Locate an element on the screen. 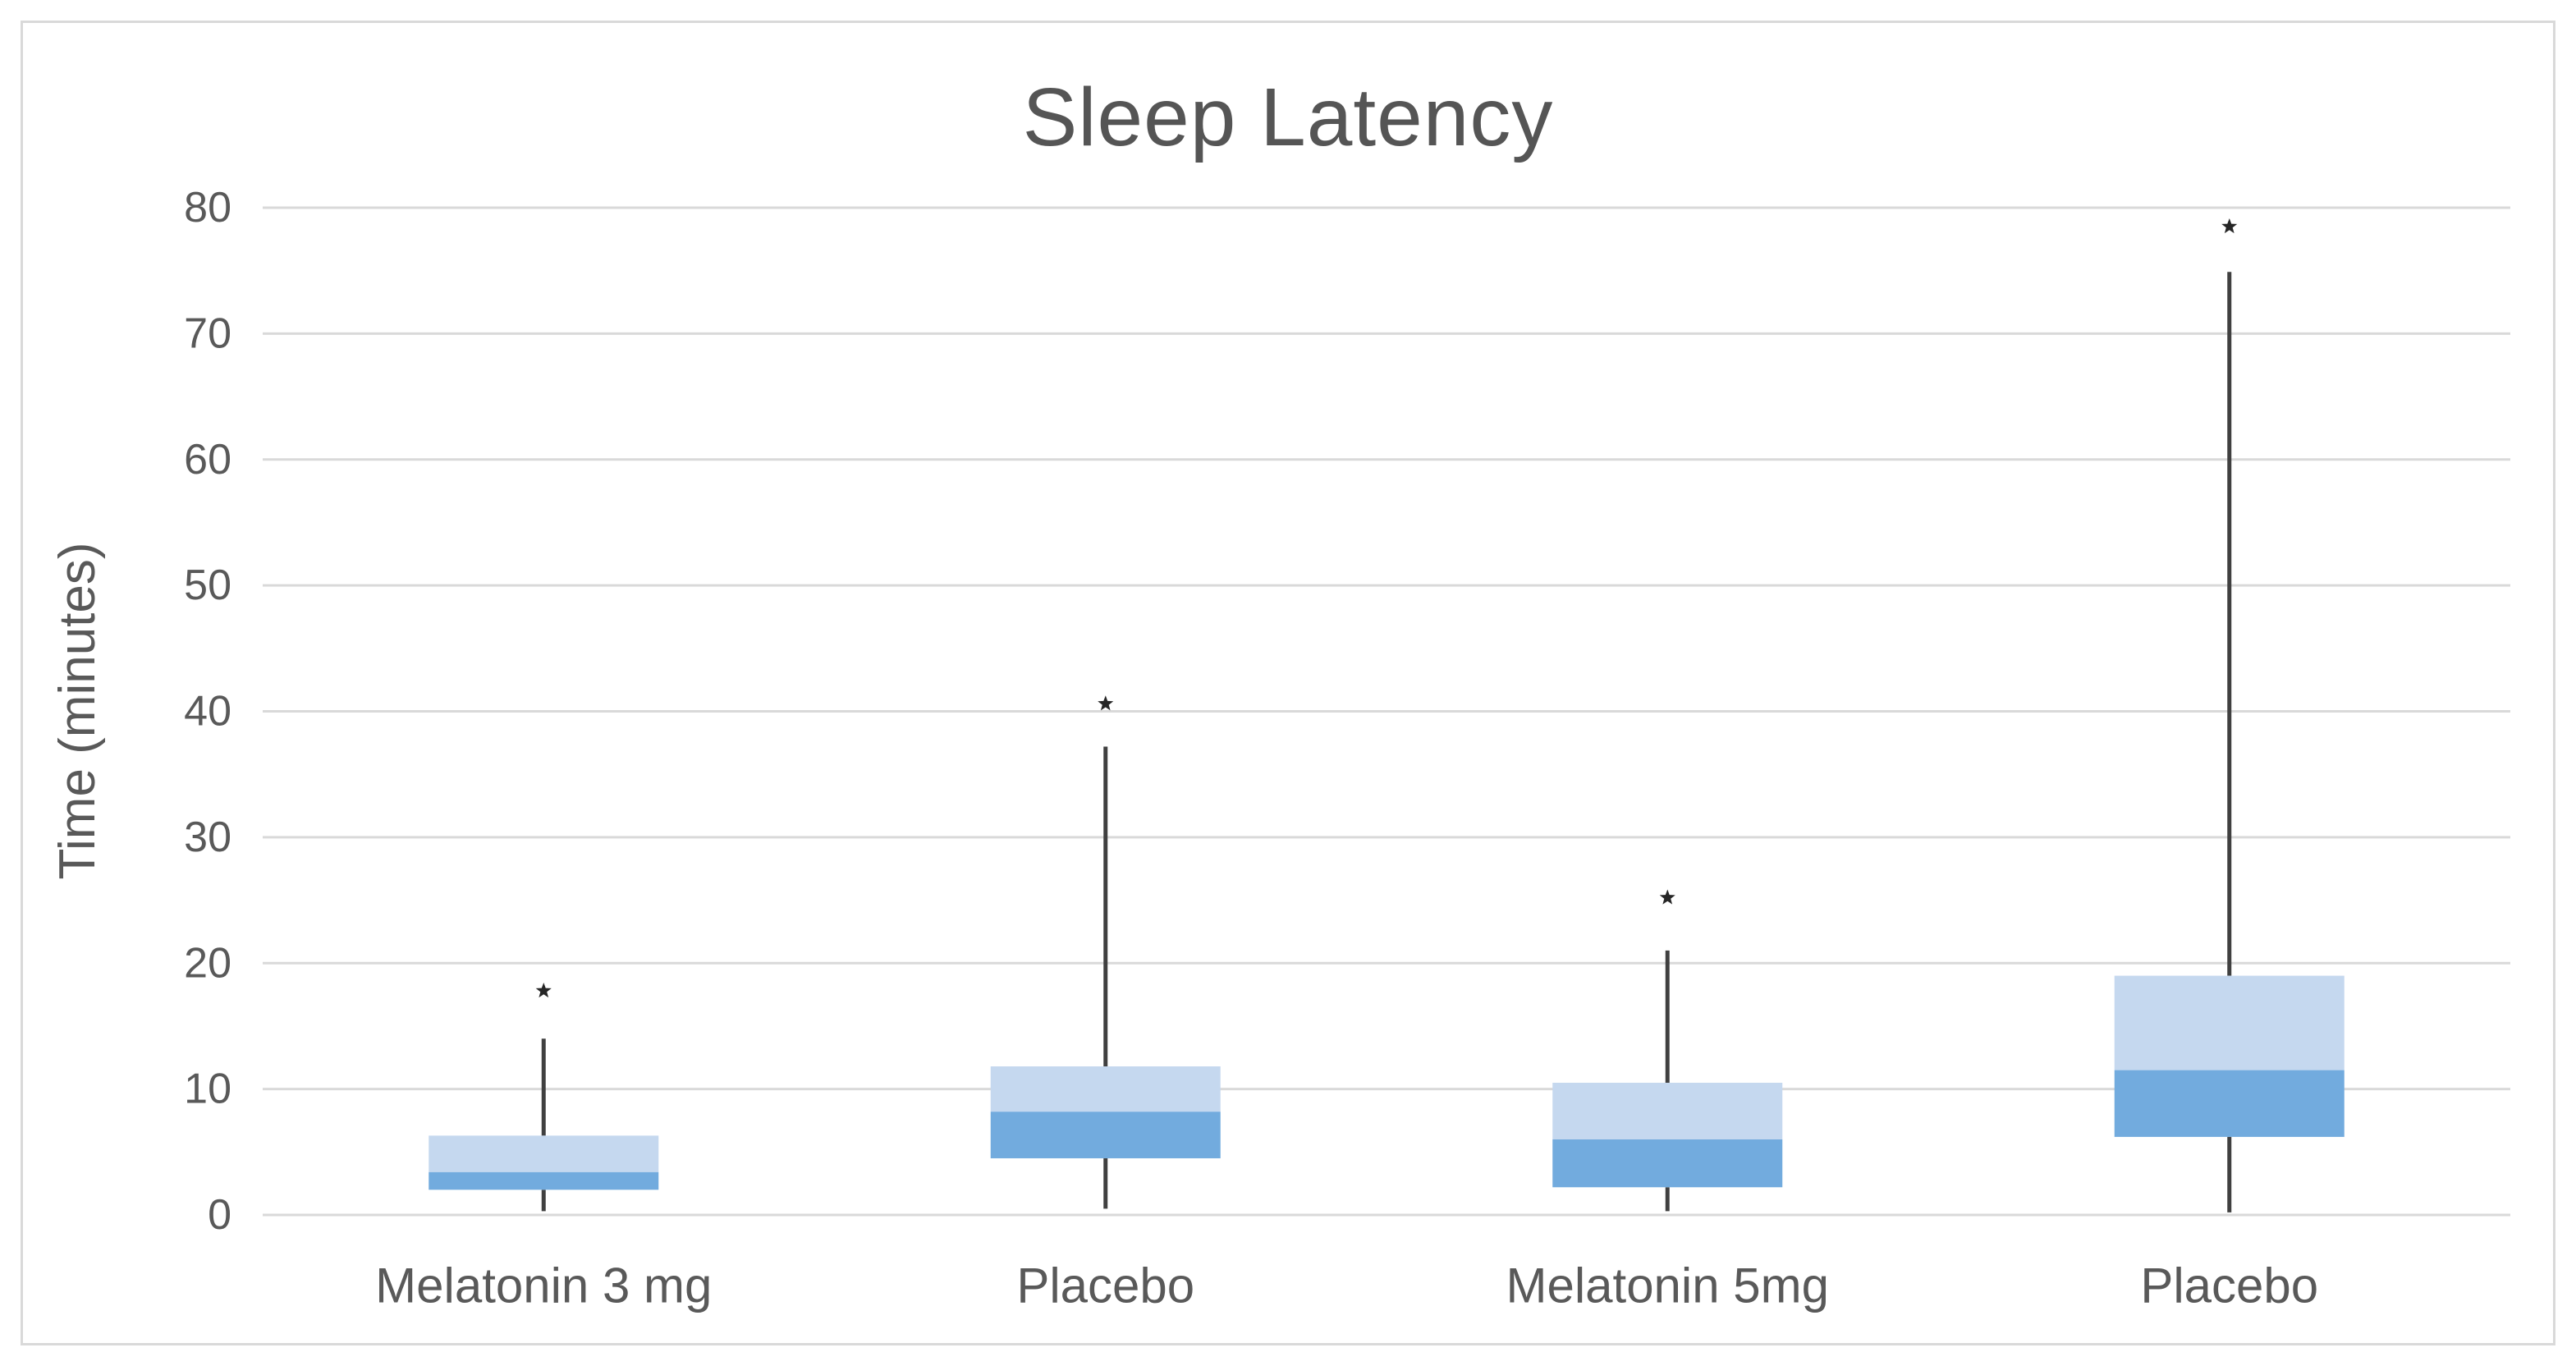 The width and height of the screenshot is (2576, 1366). category-label-placebo-4: Placebo is located at coordinates (2229, 1286).